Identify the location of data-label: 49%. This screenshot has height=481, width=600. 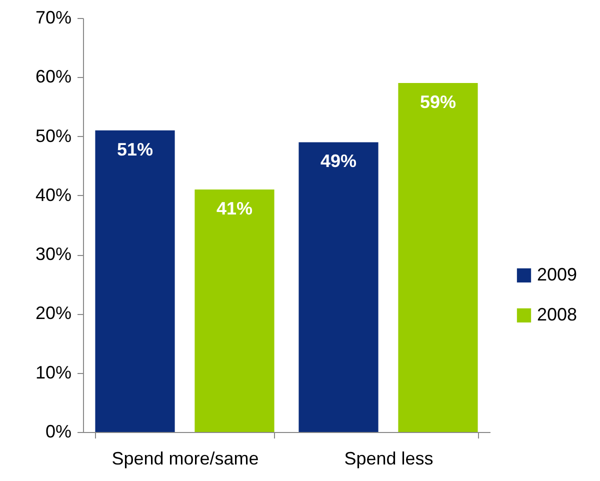
(338, 161).